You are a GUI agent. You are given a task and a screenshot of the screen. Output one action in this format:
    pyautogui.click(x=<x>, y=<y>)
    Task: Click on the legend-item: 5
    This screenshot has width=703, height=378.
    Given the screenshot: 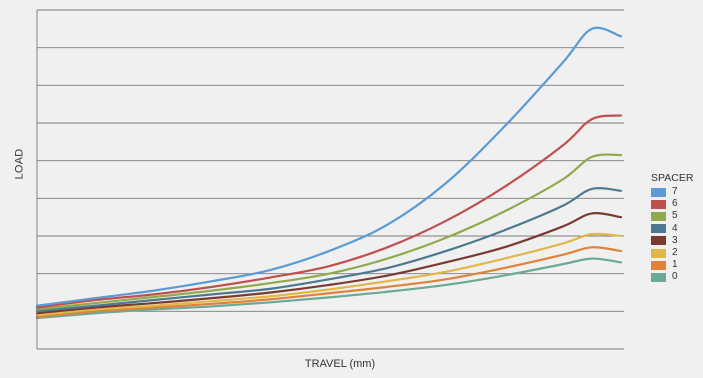 What is the action you would take?
    pyautogui.click(x=677, y=216)
    